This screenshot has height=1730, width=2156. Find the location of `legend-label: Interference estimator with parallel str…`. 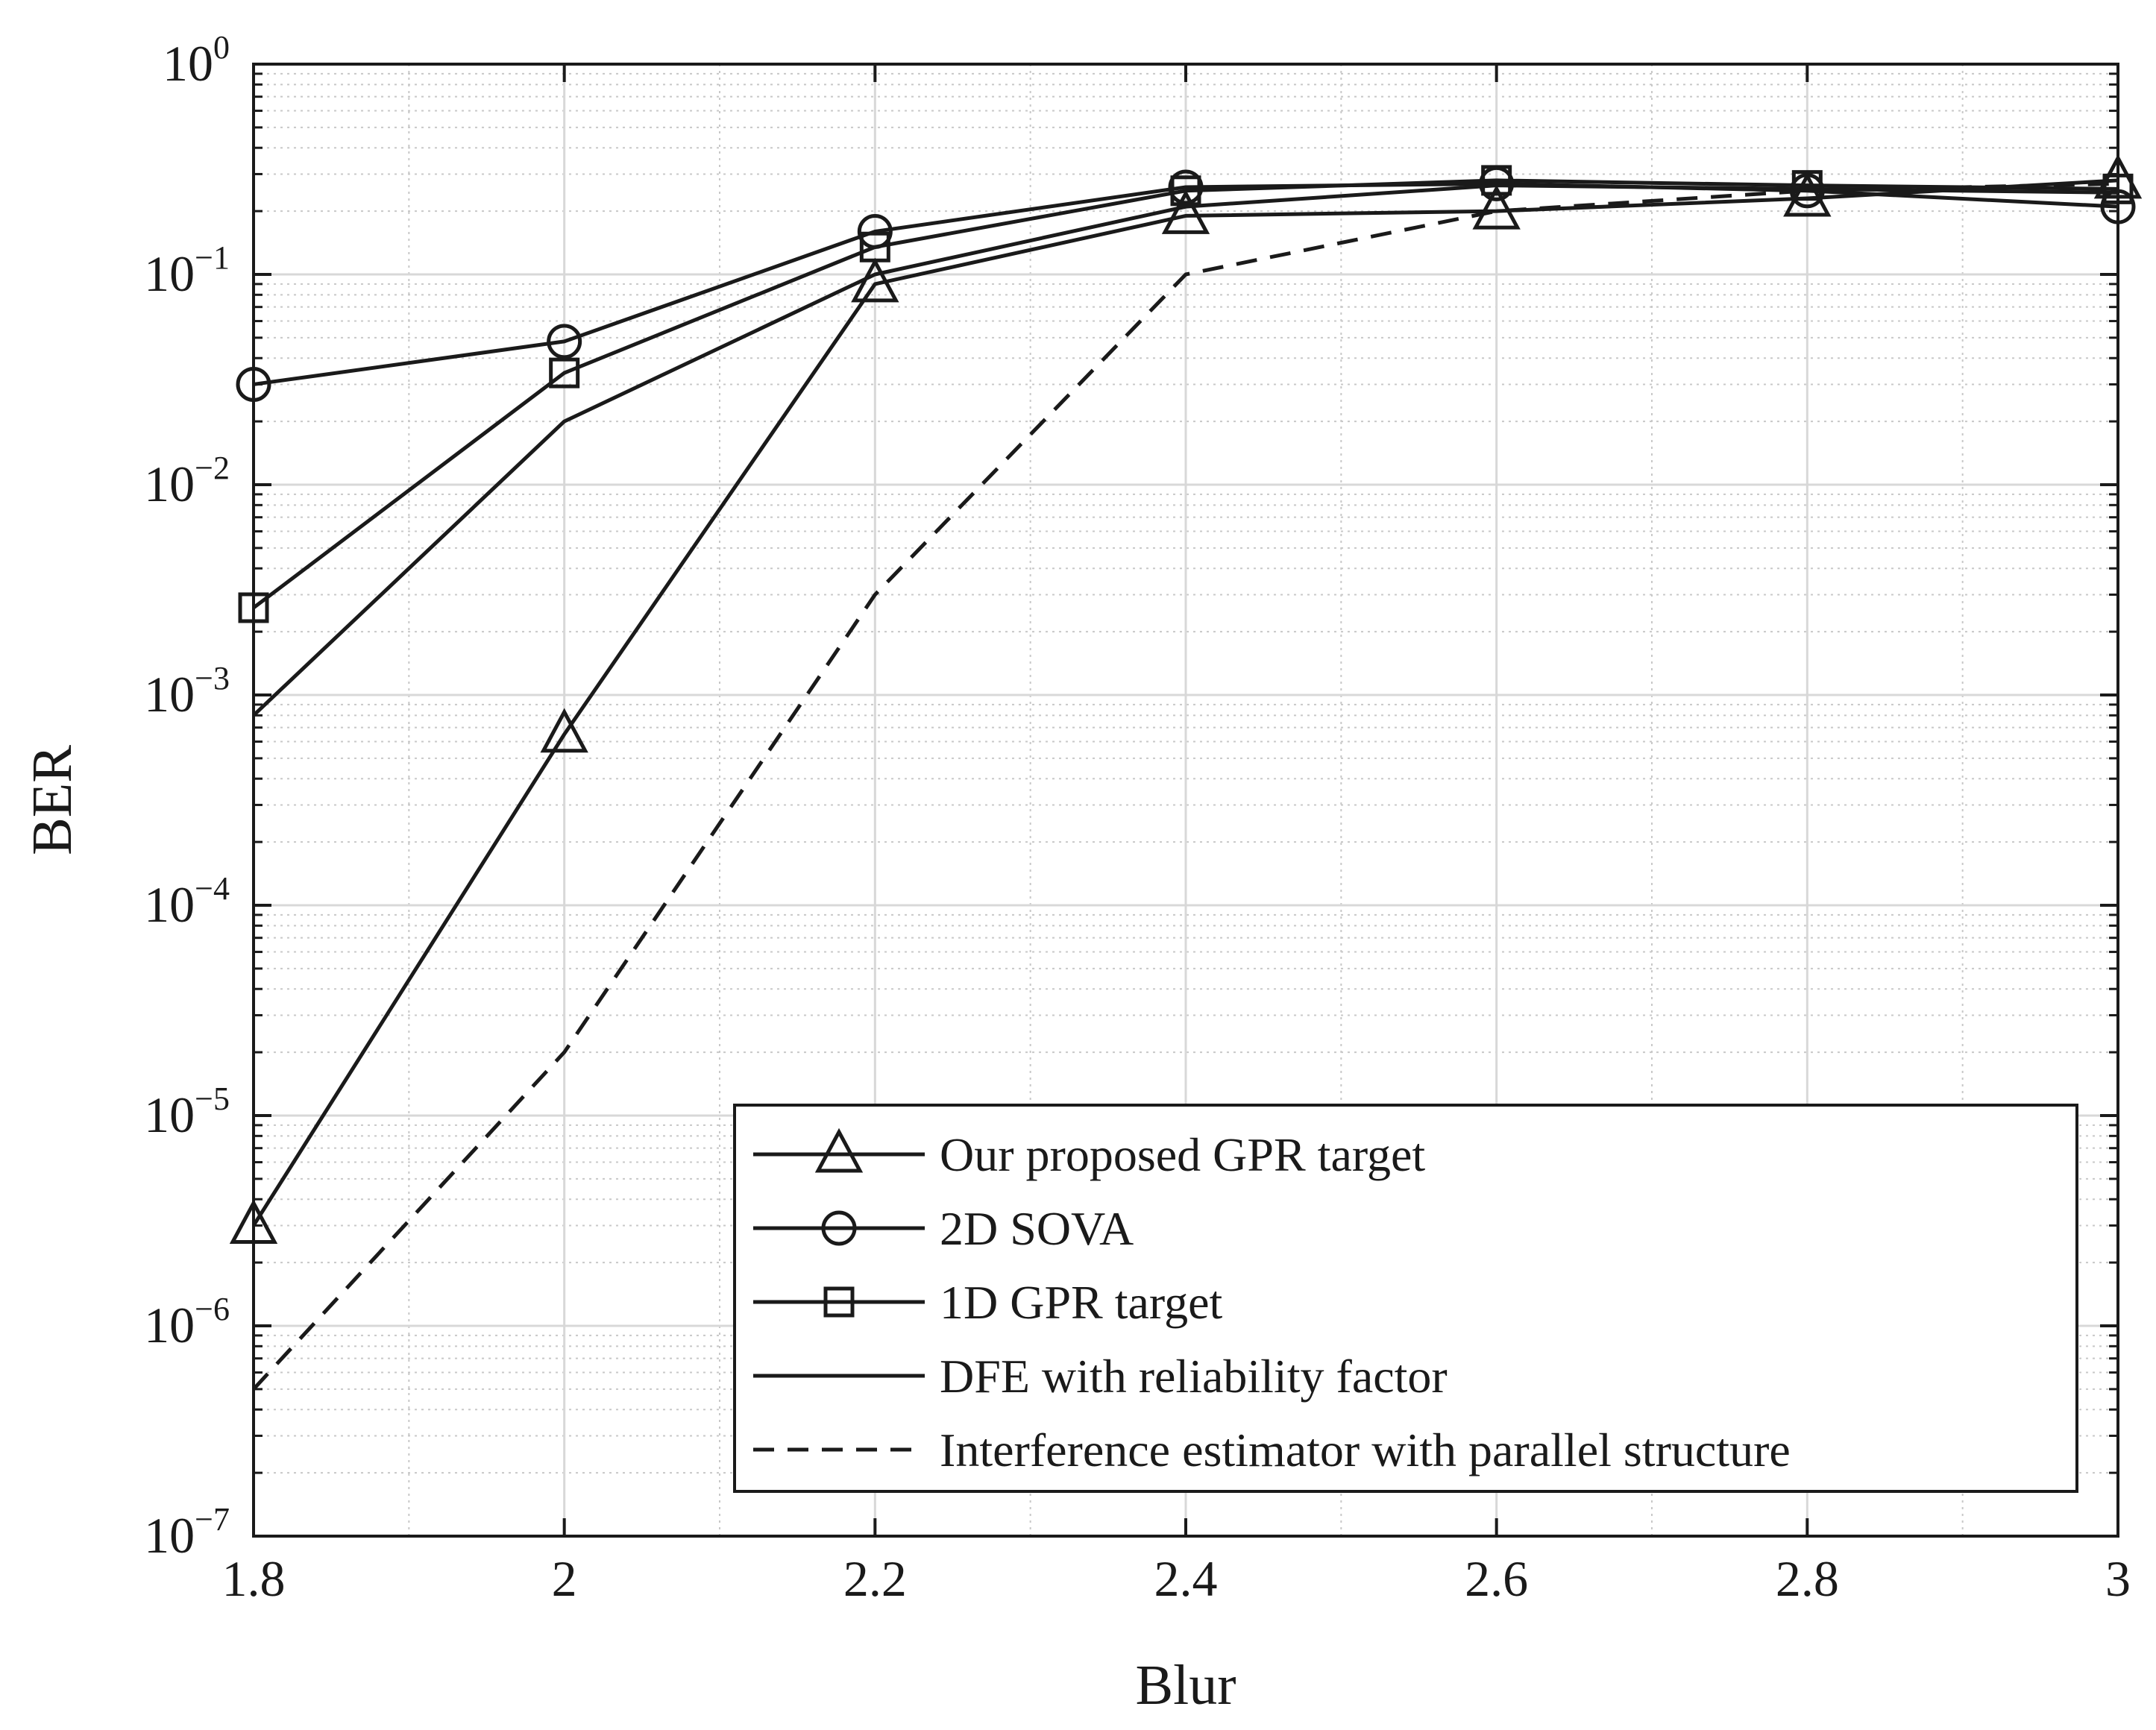

legend-label: Interference estimator with parallel str… is located at coordinates (1365, 1450).